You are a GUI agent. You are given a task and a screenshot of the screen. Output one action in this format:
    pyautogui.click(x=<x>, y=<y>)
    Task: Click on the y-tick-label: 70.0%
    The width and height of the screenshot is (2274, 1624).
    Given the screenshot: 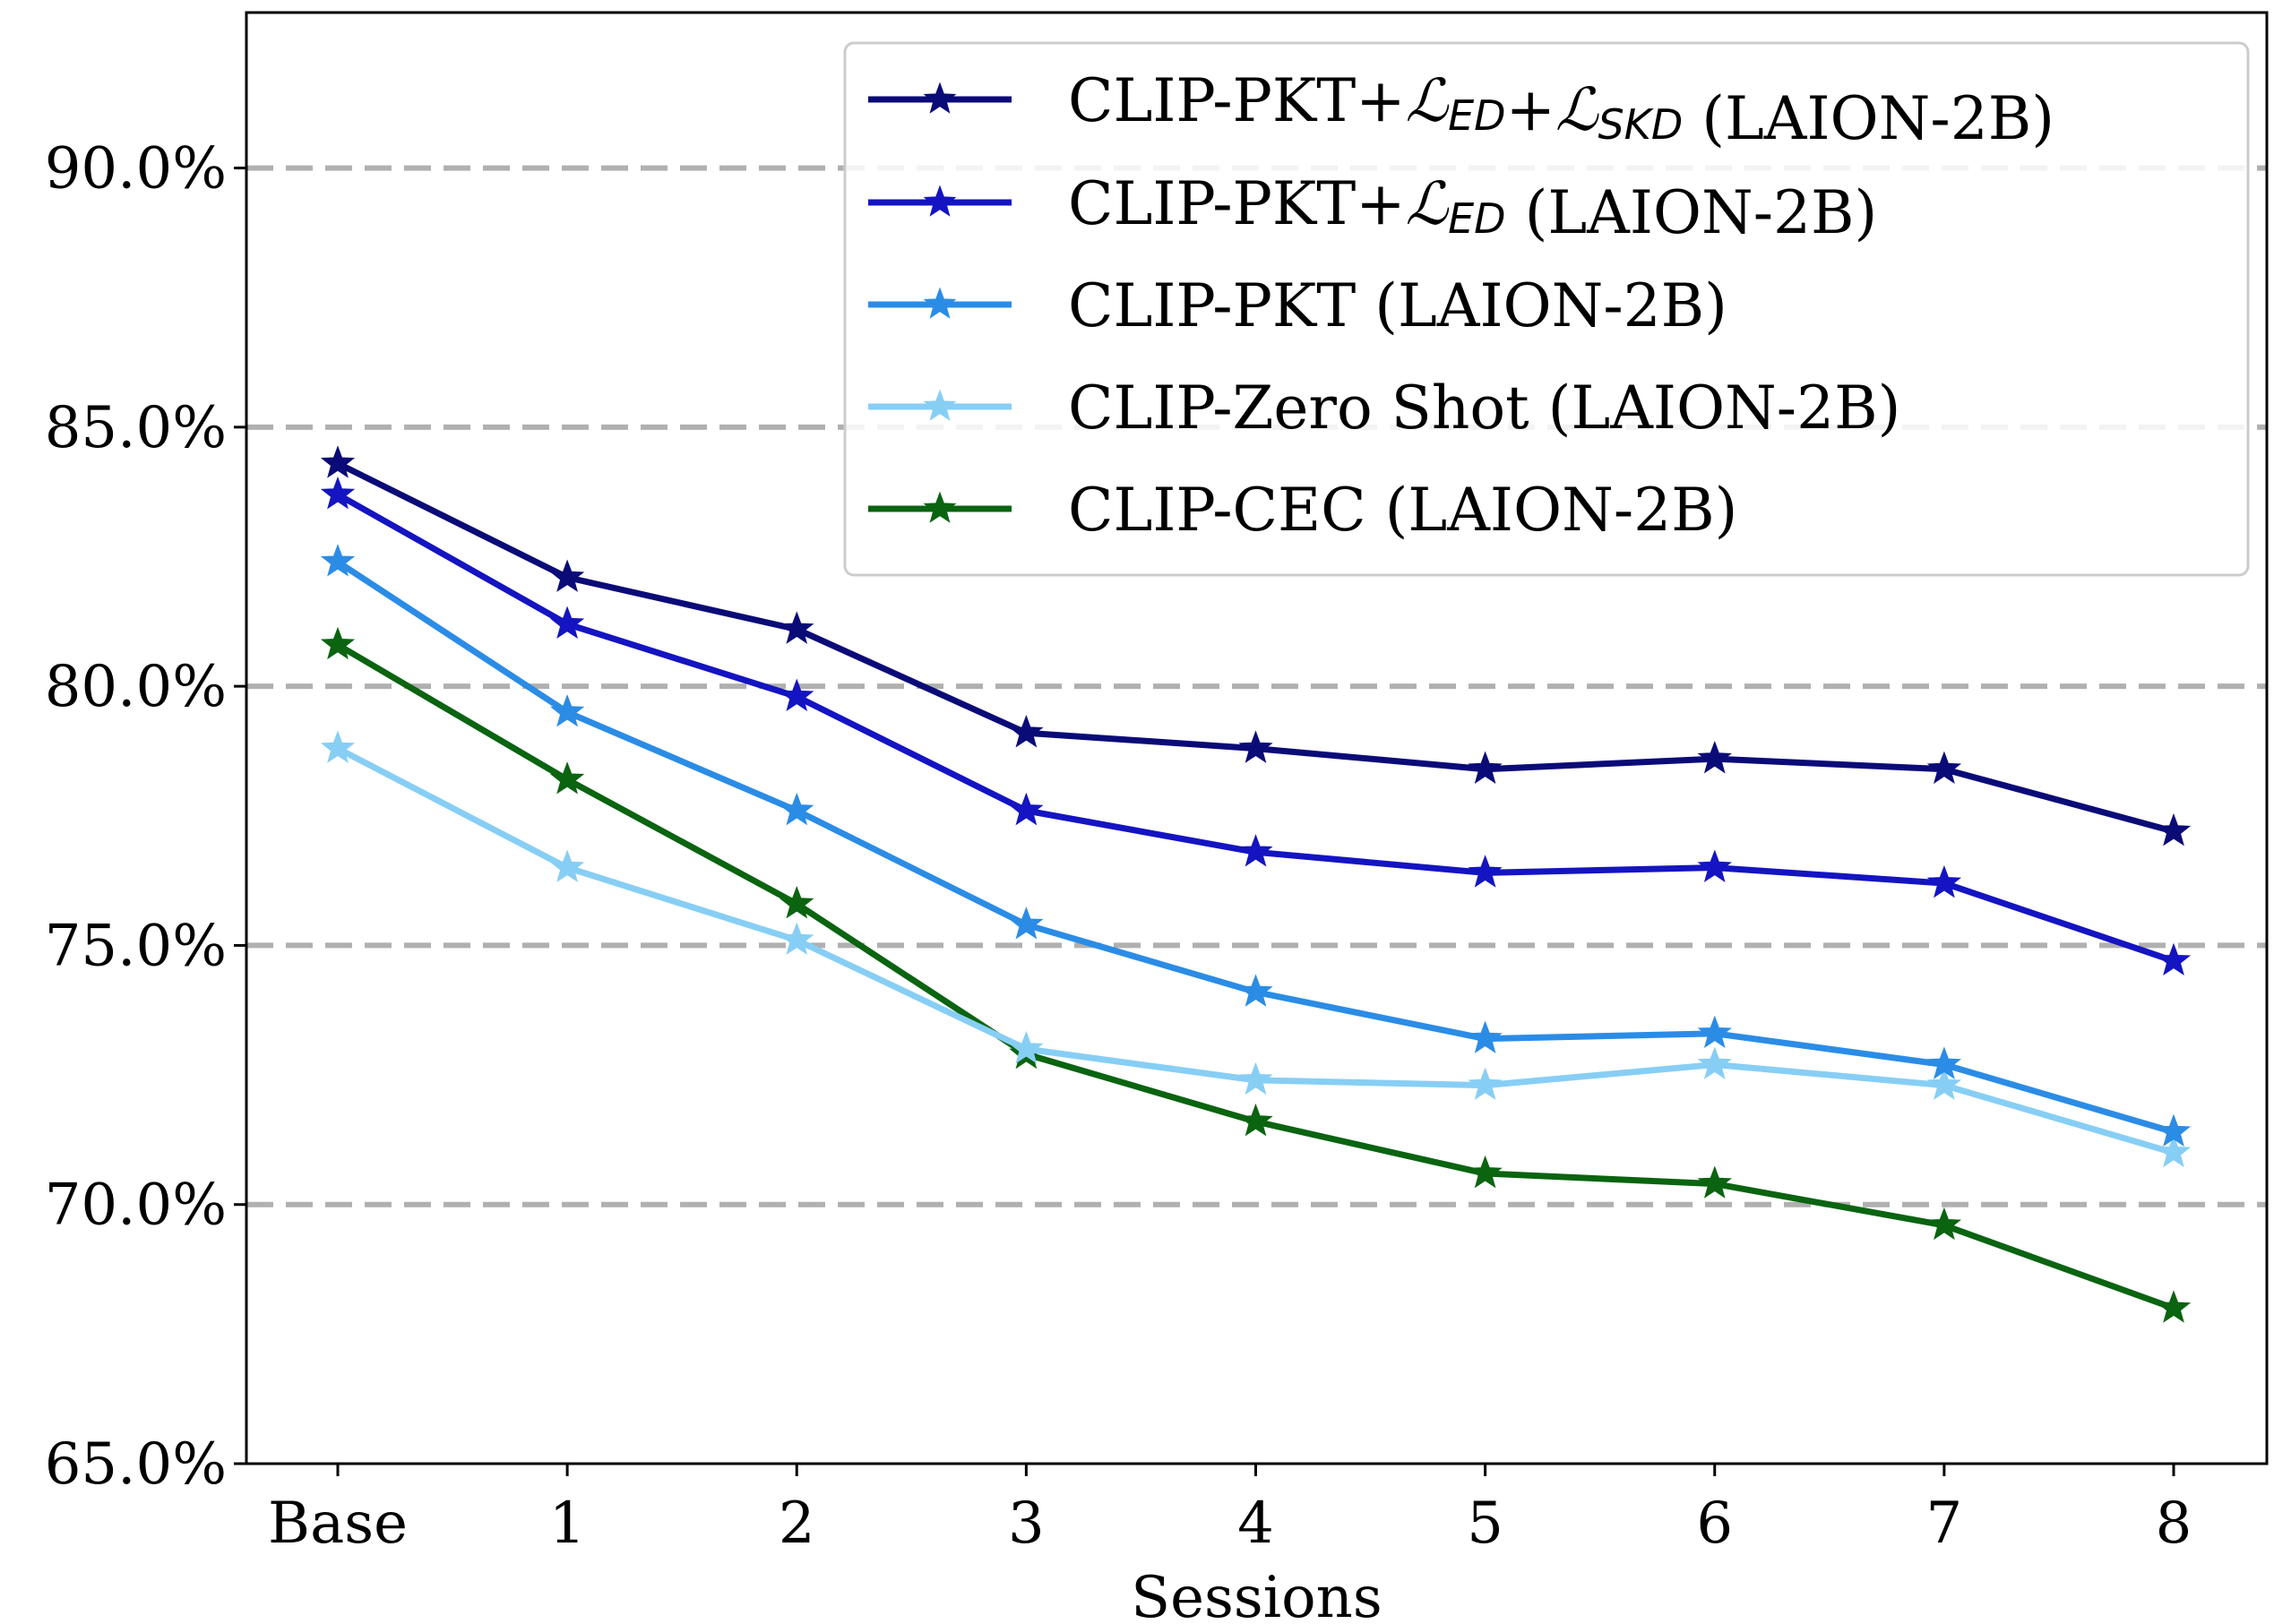 What is the action you would take?
    pyautogui.click(x=136, y=1206)
    